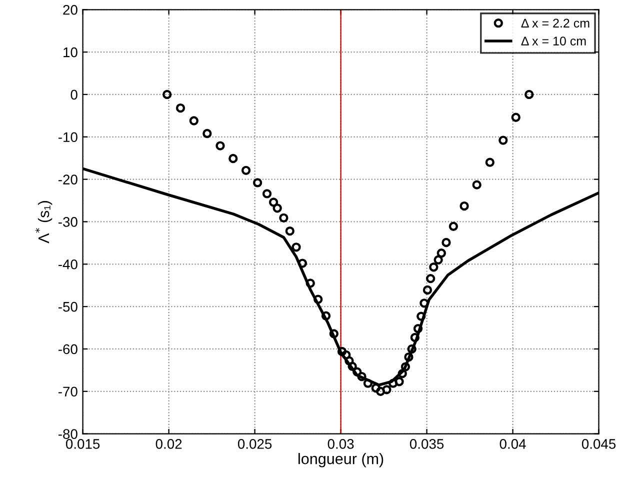  What do you see at coordinates (68, 307) in the screenshot?
I see `y-tick-label: -50` at bounding box center [68, 307].